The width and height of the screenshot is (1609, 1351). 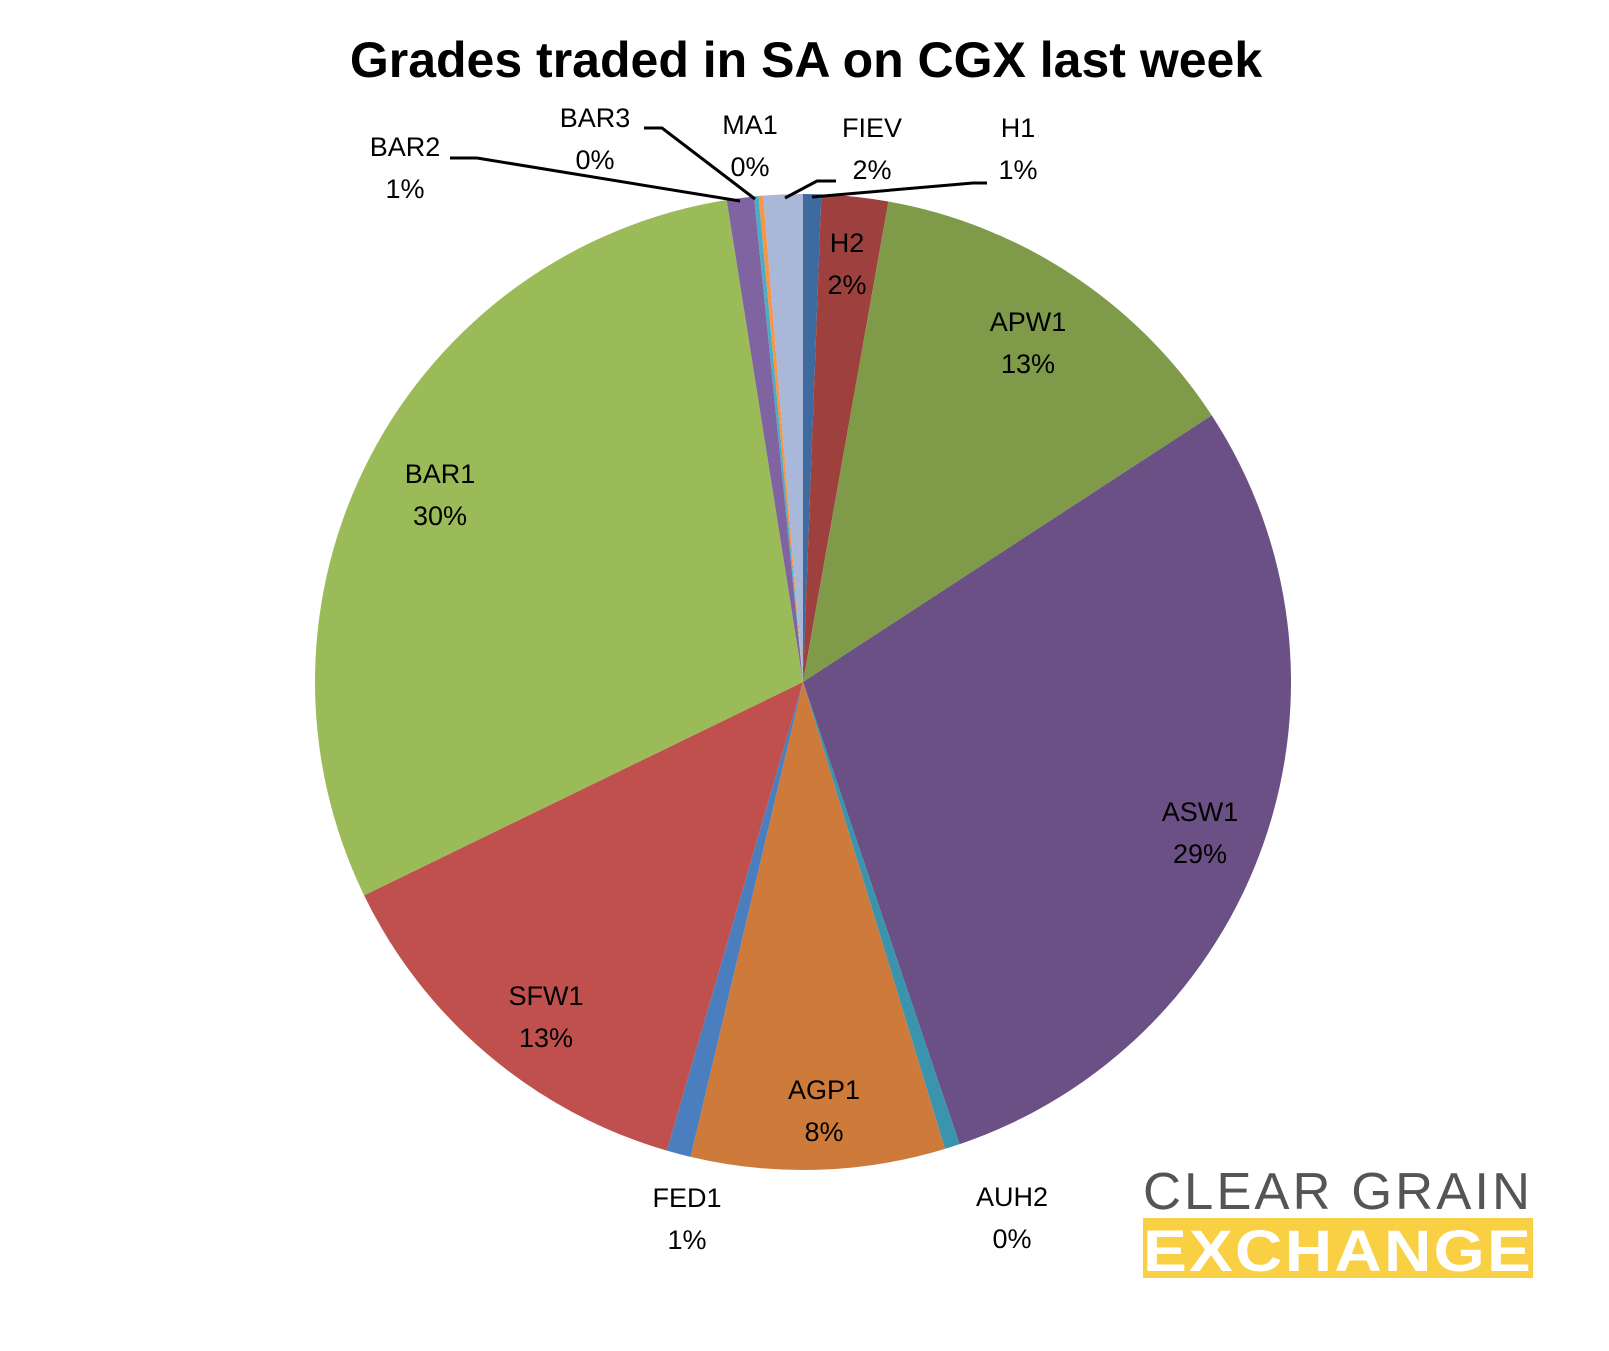 I want to click on slice-label-name: FED1, so click(x=686, y=1198).